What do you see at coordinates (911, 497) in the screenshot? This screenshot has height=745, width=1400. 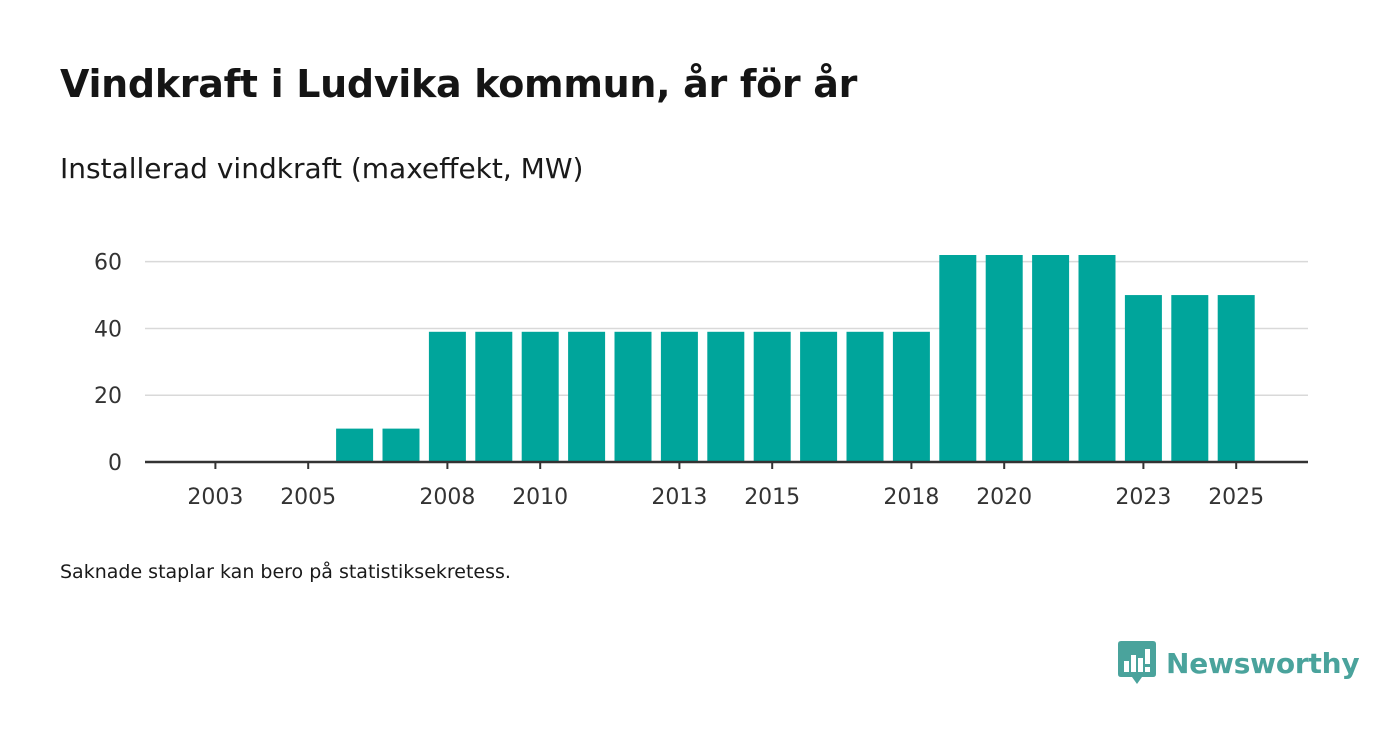 I see `x-tick-label: 2018` at bounding box center [911, 497].